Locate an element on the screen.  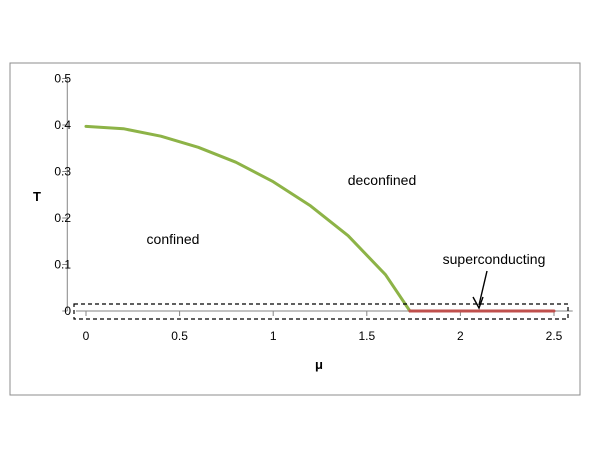
x-tick-label: 2.5 is located at coordinates (554, 336).